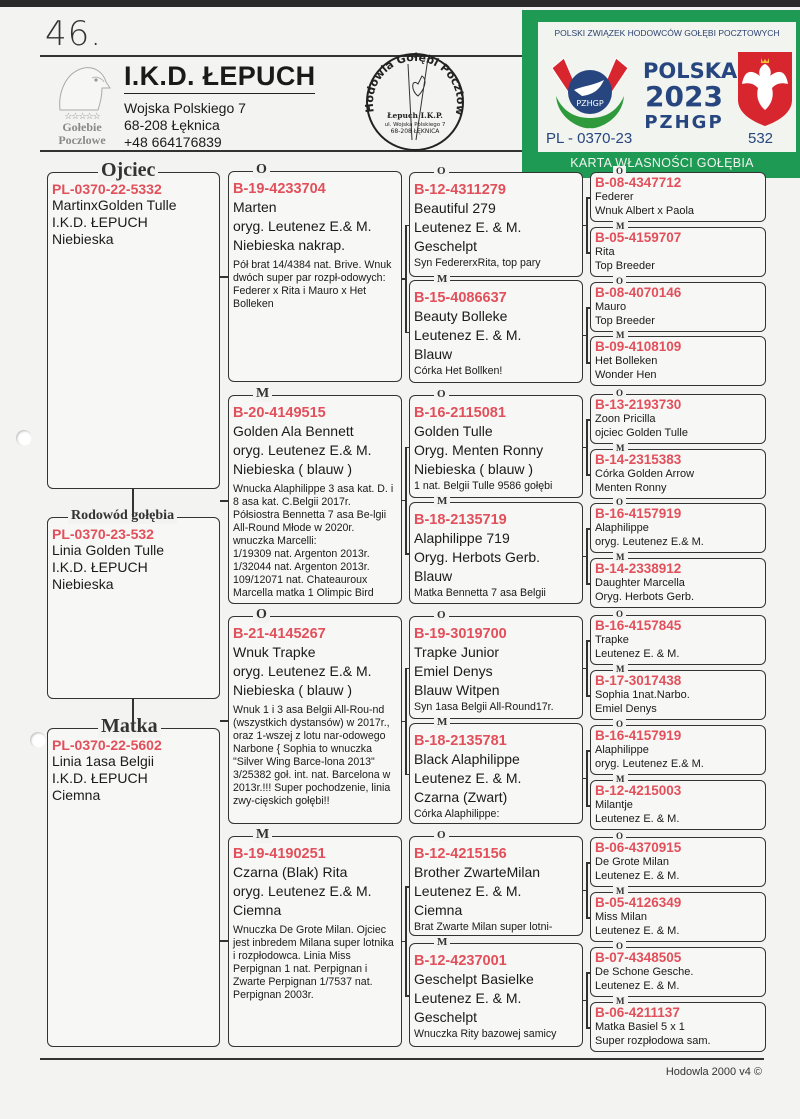 The image size is (800, 1119). What do you see at coordinates (108, 550) in the screenshot?
I see `pigeon-info: Linia Golden Tulle` at bounding box center [108, 550].